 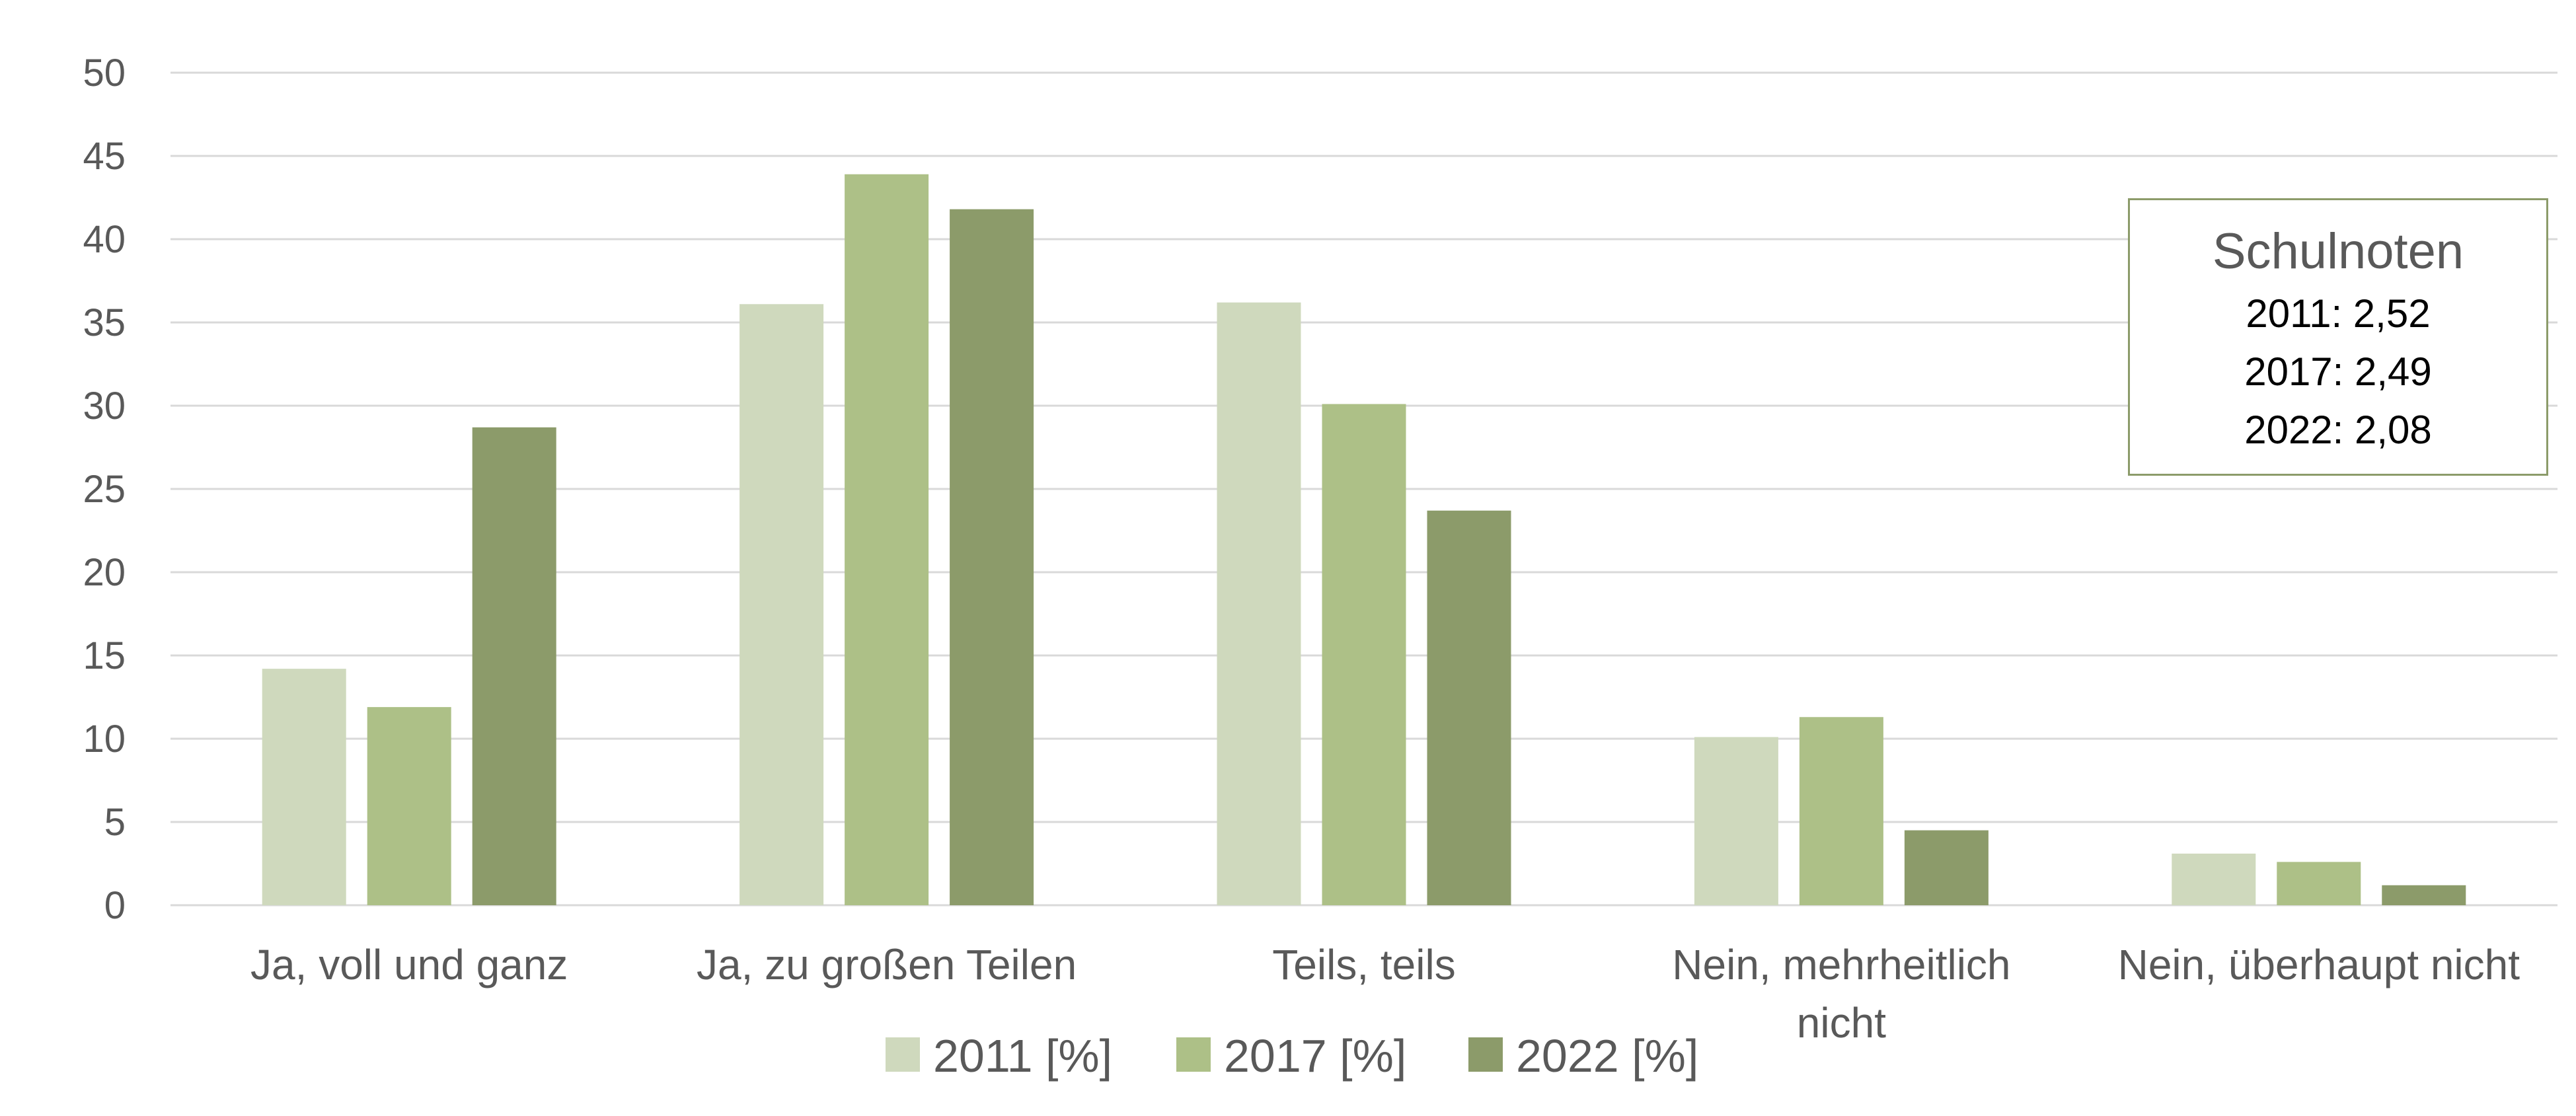 I want to click on y-tick-label: 25, so click(x=105, y=490).